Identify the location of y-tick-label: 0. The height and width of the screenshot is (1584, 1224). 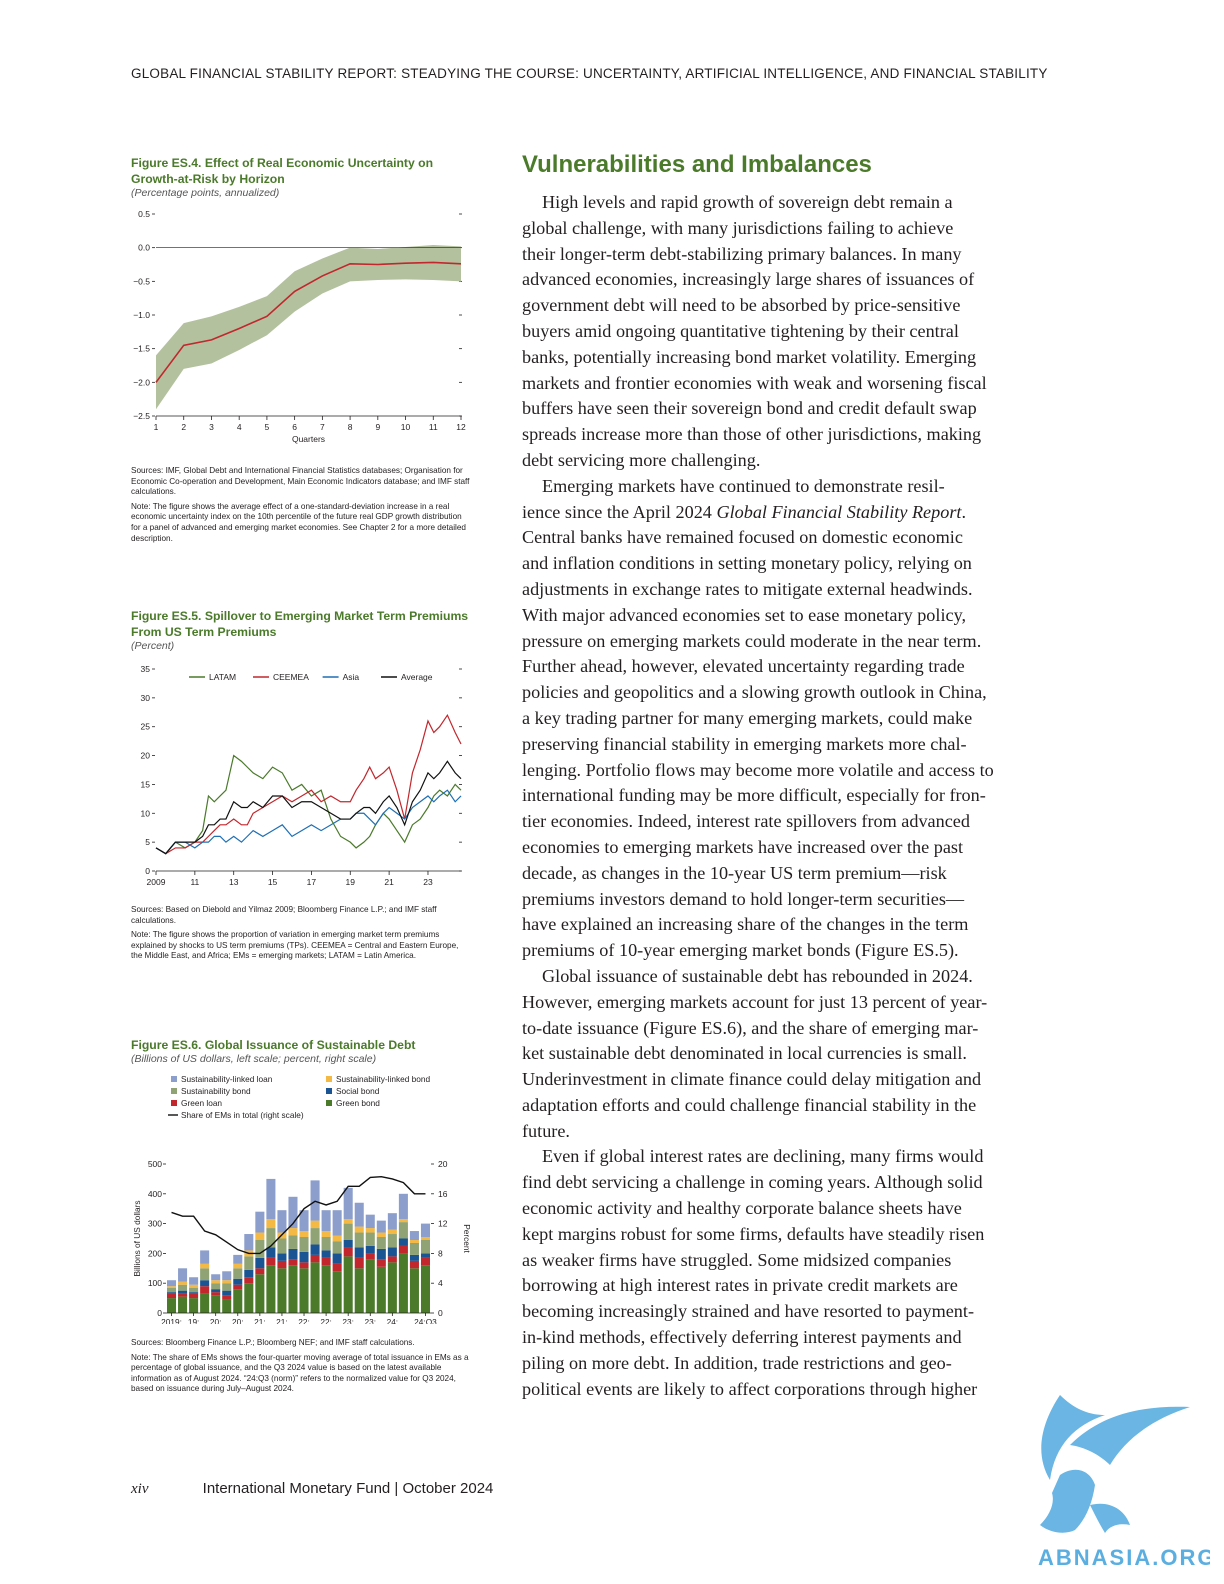
(159, 1313).